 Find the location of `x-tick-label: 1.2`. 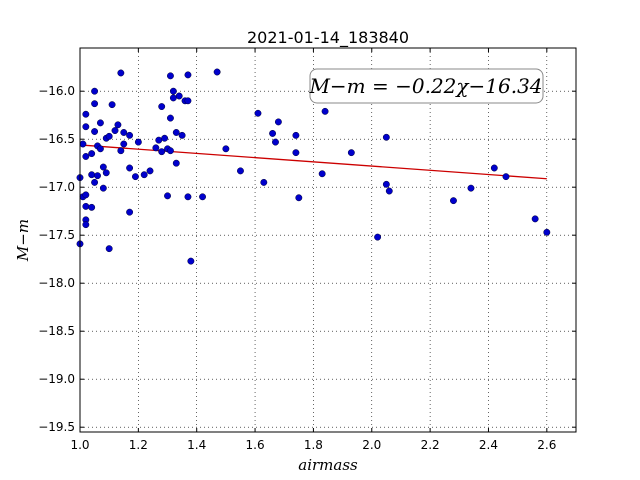

x-tick-label: 1.2 is located at coordinates (138, 445).